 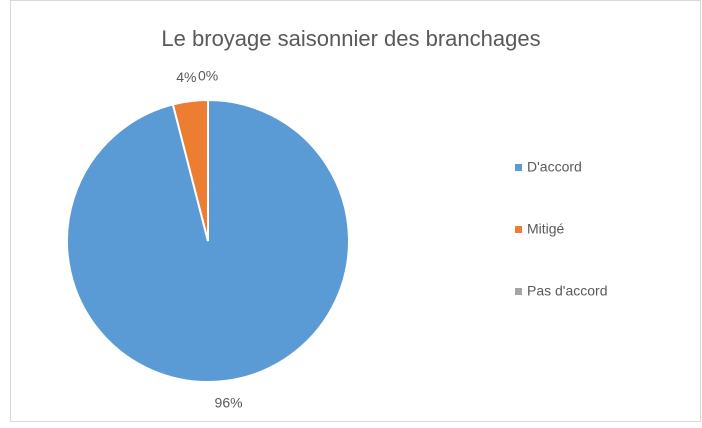 What do you see at coordinates (186, 77) in the screenshot?
I see `data-label: 4%` at bounding box center [186, 77].